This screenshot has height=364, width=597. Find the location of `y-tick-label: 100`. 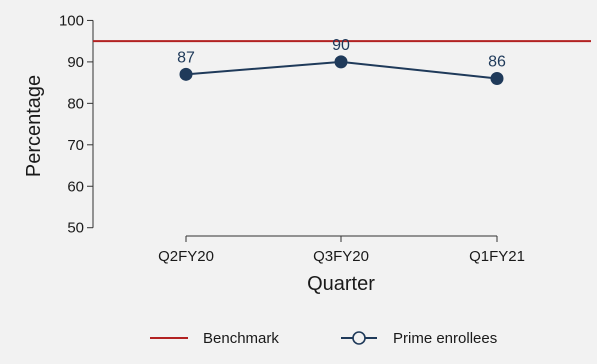

y-tick-label: 100 is located at coordinates (71, 20).